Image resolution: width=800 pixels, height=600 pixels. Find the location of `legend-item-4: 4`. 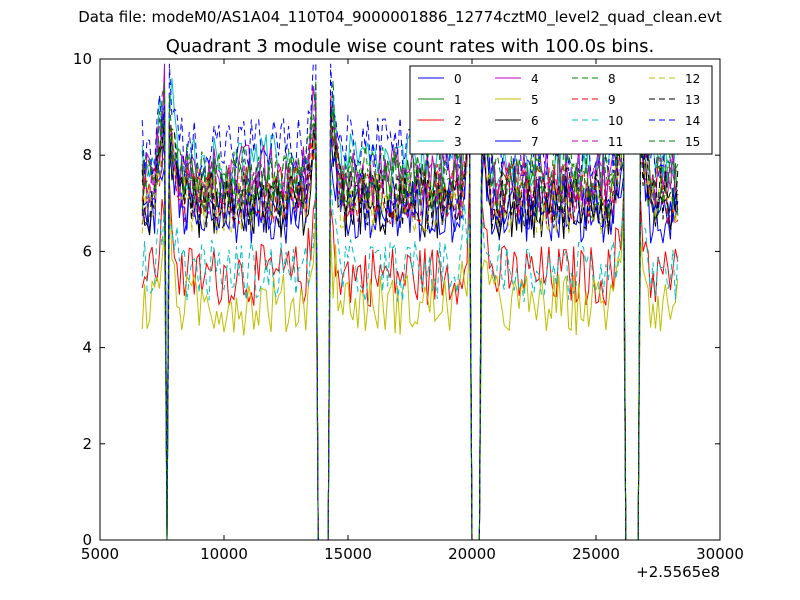

legend-item-4: 4 is located at coordinates (517, 79).